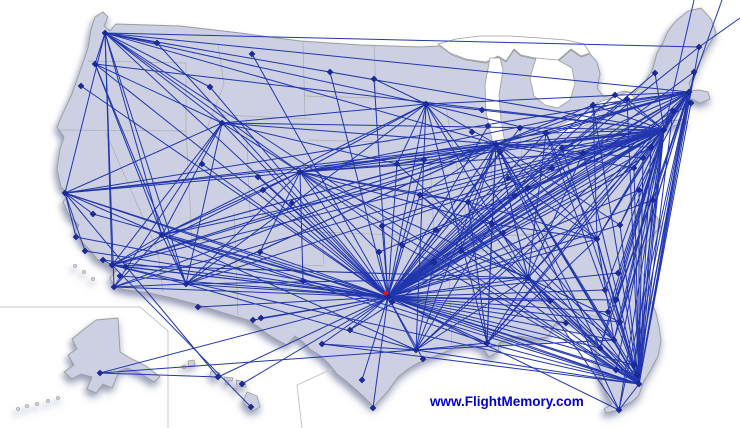  What do you see at coordinates (514, 49) in the screenshot?
I see `lake` at bounding box center [514, 49].